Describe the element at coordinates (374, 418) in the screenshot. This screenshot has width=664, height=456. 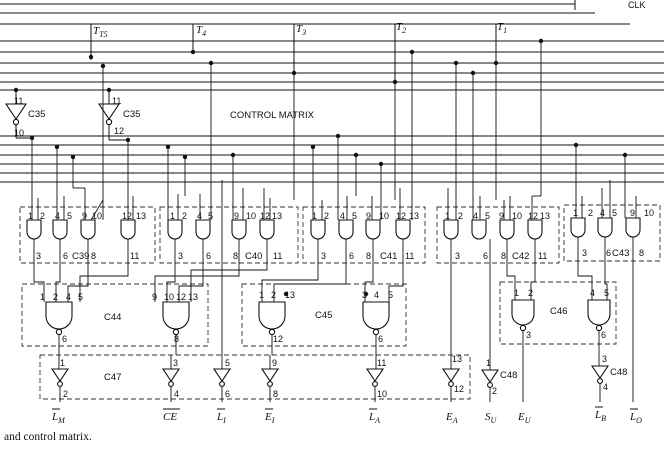
I see `output-la: LA` at that location.